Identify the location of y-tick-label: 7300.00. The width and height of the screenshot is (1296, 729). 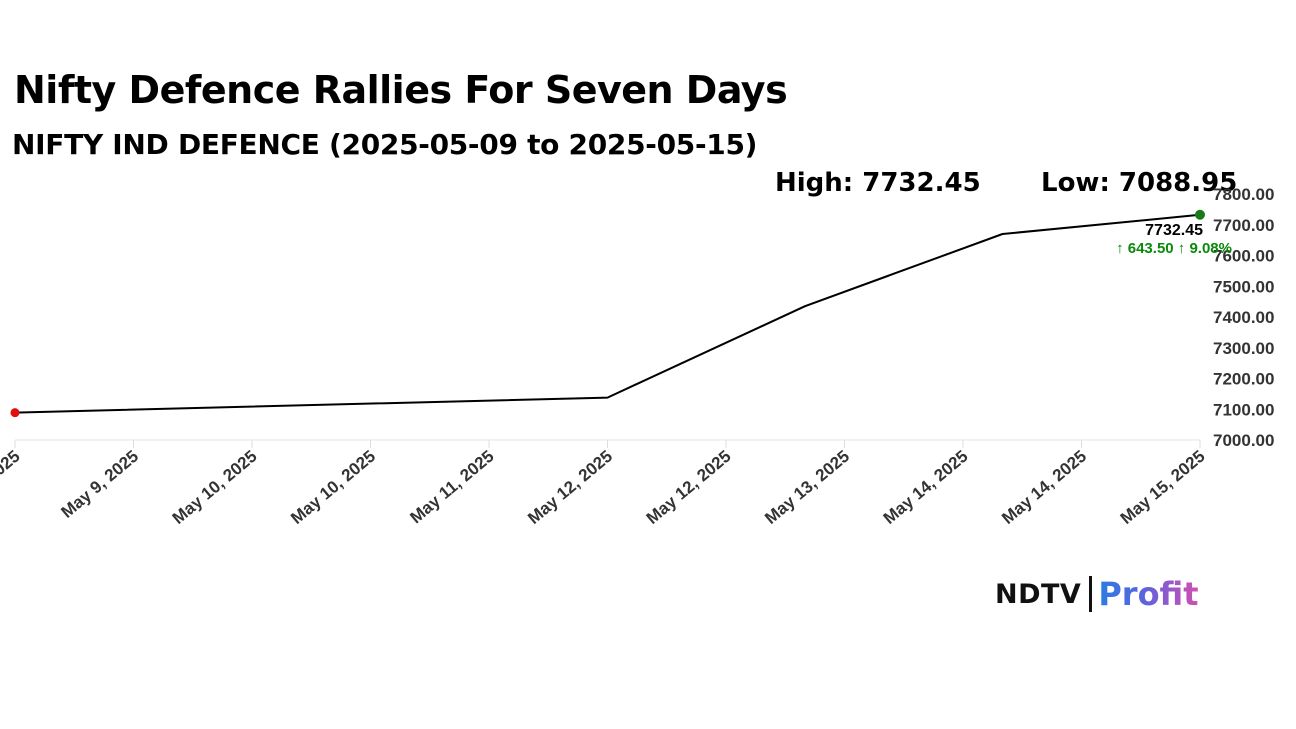
(1243, 348).